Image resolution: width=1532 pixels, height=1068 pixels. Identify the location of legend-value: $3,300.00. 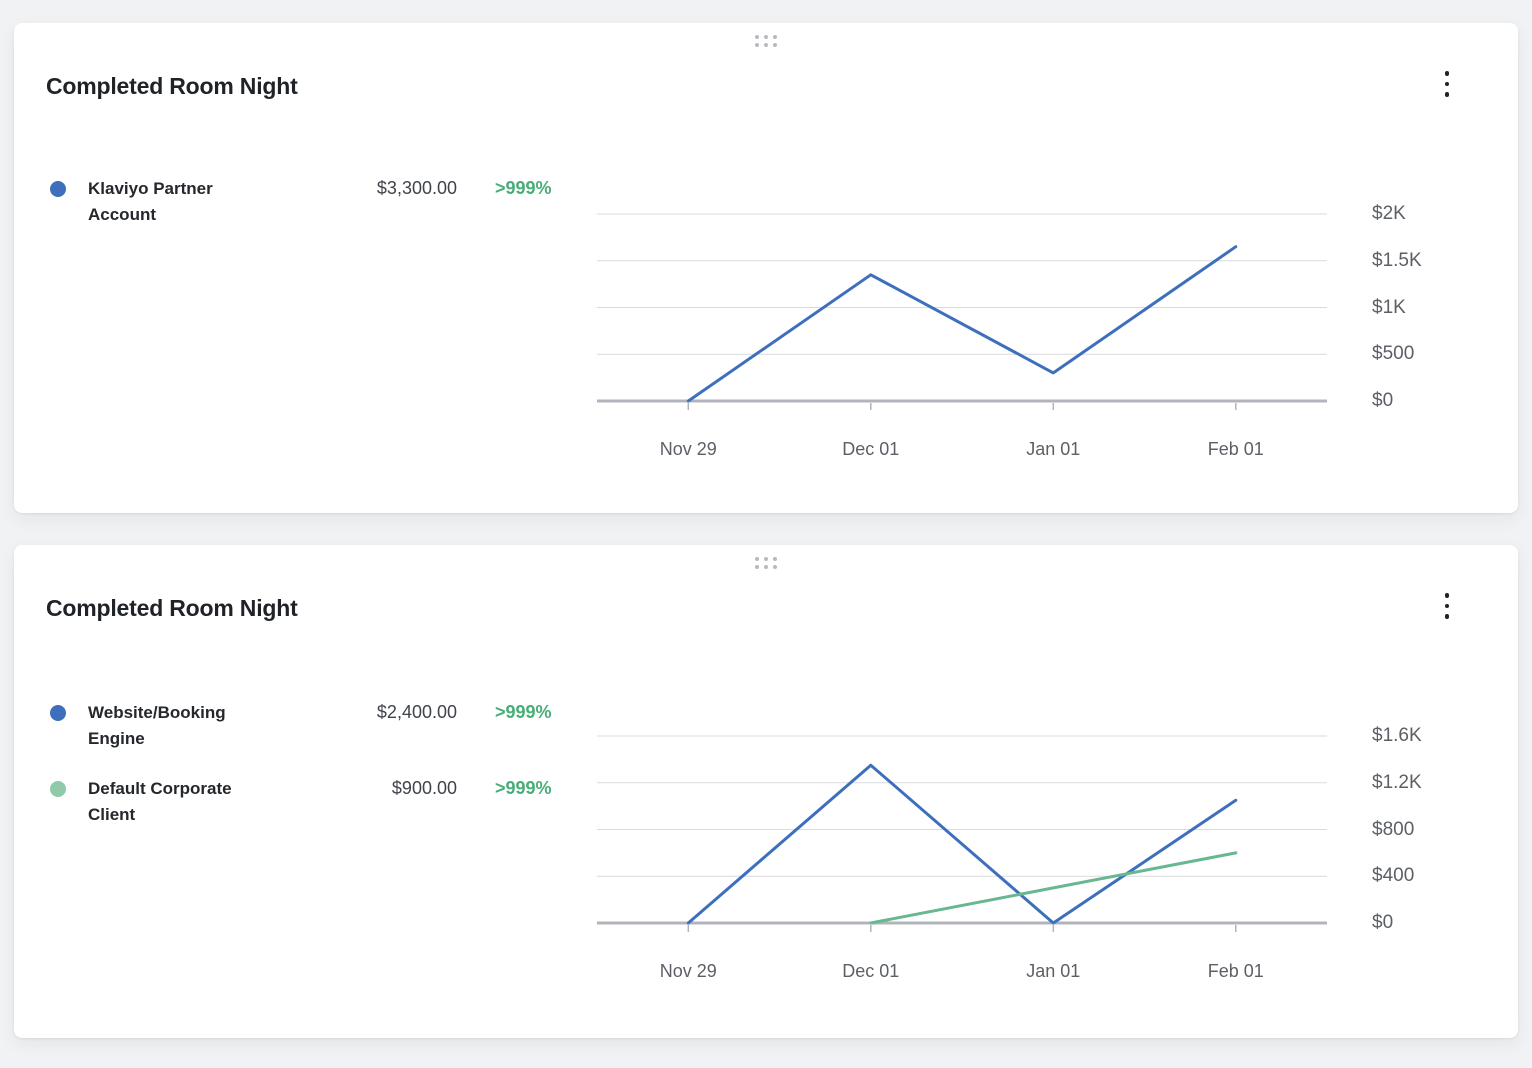
(416, 188).